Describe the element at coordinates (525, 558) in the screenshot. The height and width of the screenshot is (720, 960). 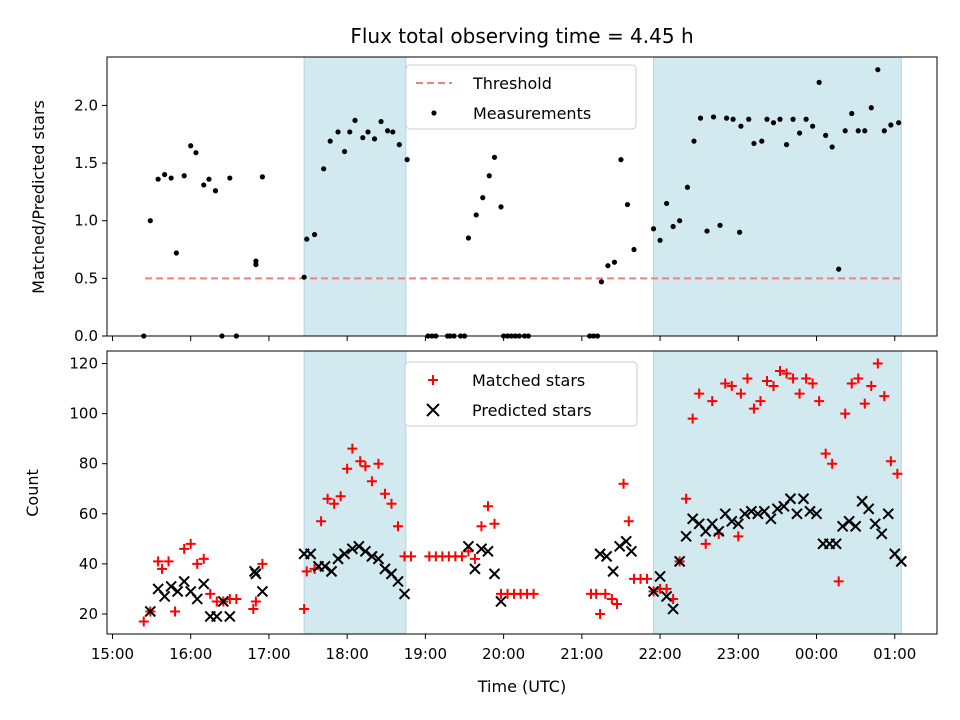
I see `series-predicted-stars` at that location.